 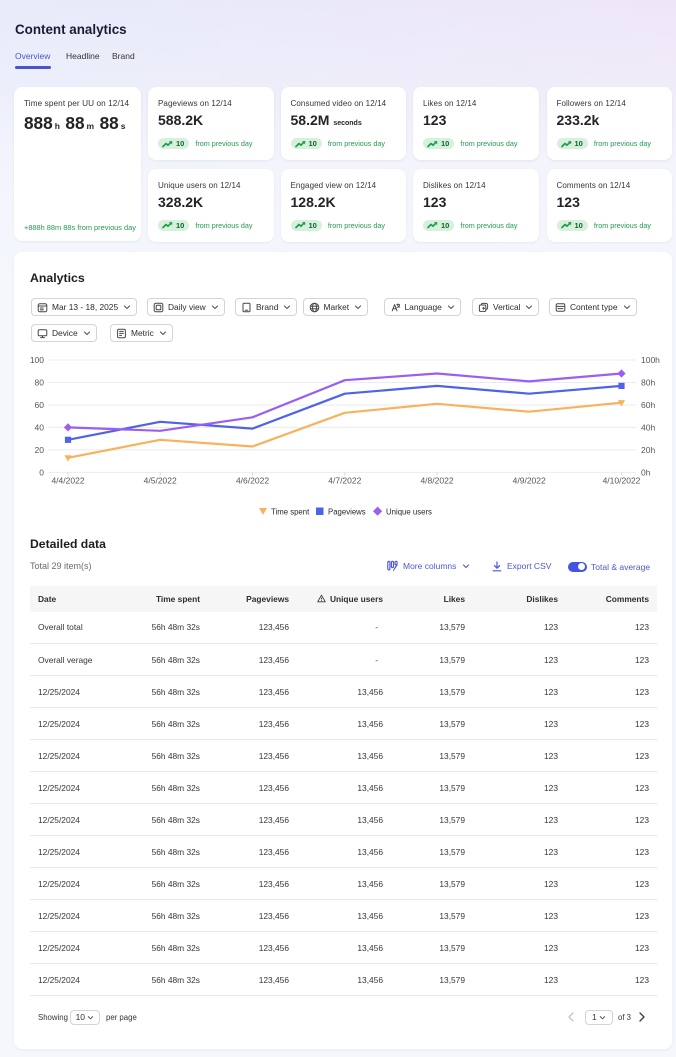 What do you see at coordinates (409, 512) in the screenshot?
I see `svg-text: Unique users` at bounding box center [409, 512].